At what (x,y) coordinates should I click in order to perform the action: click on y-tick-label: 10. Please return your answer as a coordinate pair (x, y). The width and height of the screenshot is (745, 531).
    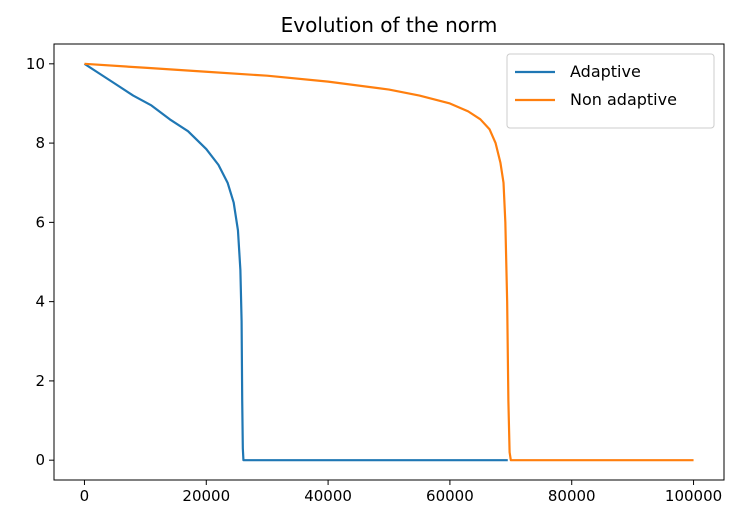
    Looking at the image, I should click on (35, 64).